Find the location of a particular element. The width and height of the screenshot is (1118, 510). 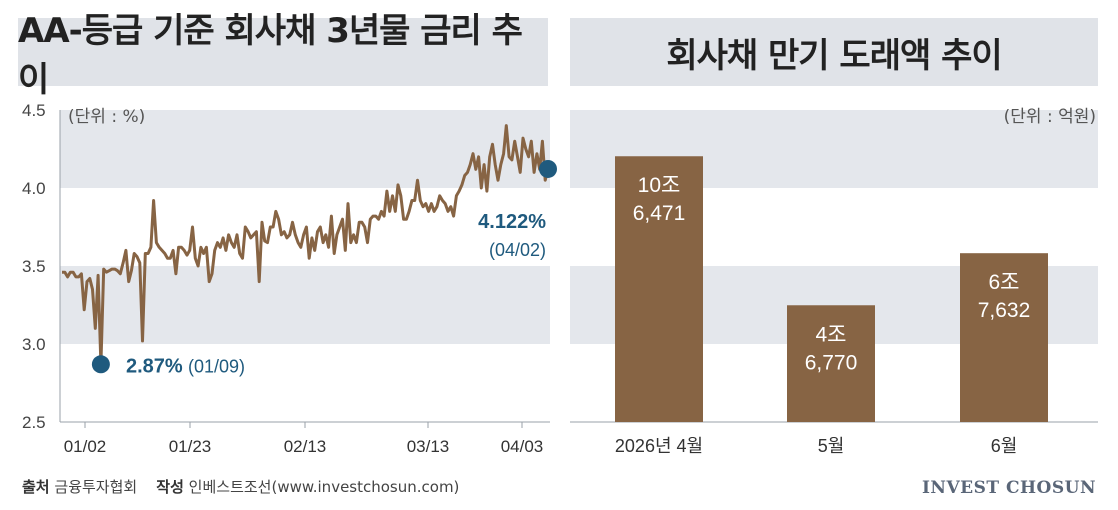

y-tick-label: 4.5 is located at coordinates (34, 110).